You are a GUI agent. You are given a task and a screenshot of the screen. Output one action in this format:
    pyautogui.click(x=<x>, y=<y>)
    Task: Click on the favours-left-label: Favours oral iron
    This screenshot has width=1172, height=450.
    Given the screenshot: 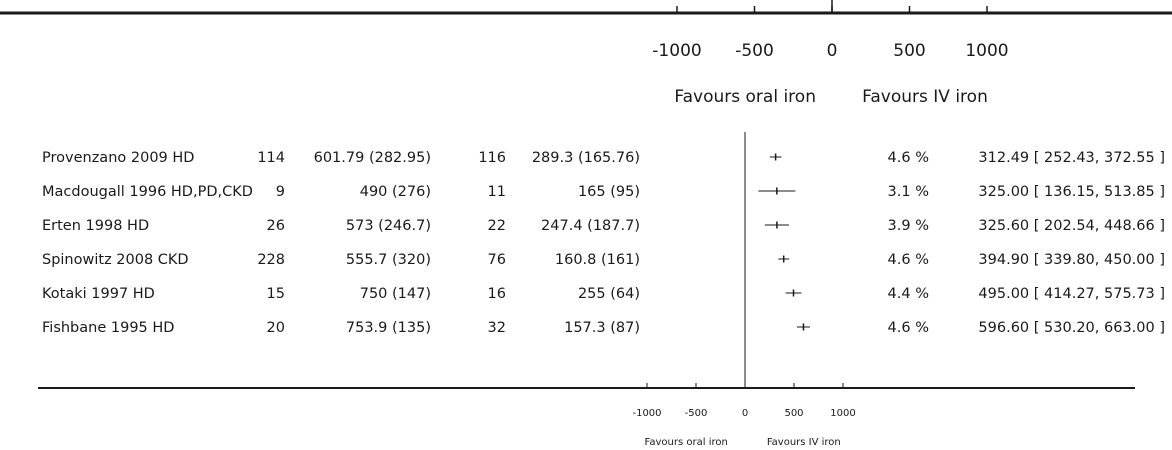 What is the action you would take?
    pyautogui.click(x=686, y=442)
    